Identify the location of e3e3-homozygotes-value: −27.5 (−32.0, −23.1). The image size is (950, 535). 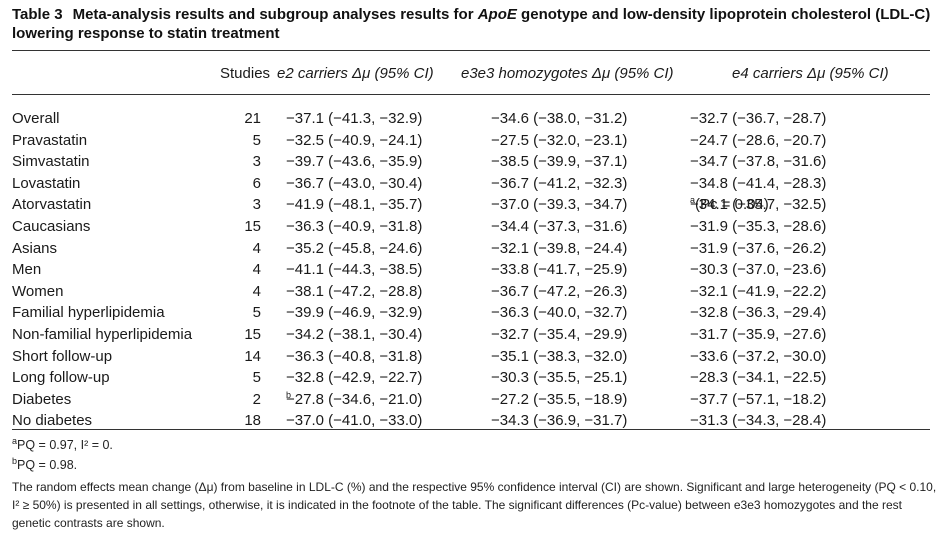
(559, 140).